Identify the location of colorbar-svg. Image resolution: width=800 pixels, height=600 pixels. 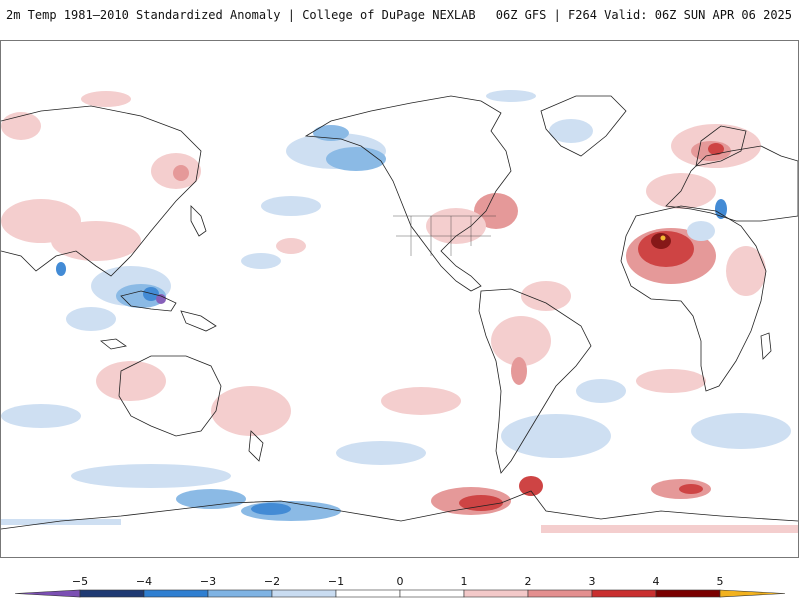
(400, 593).